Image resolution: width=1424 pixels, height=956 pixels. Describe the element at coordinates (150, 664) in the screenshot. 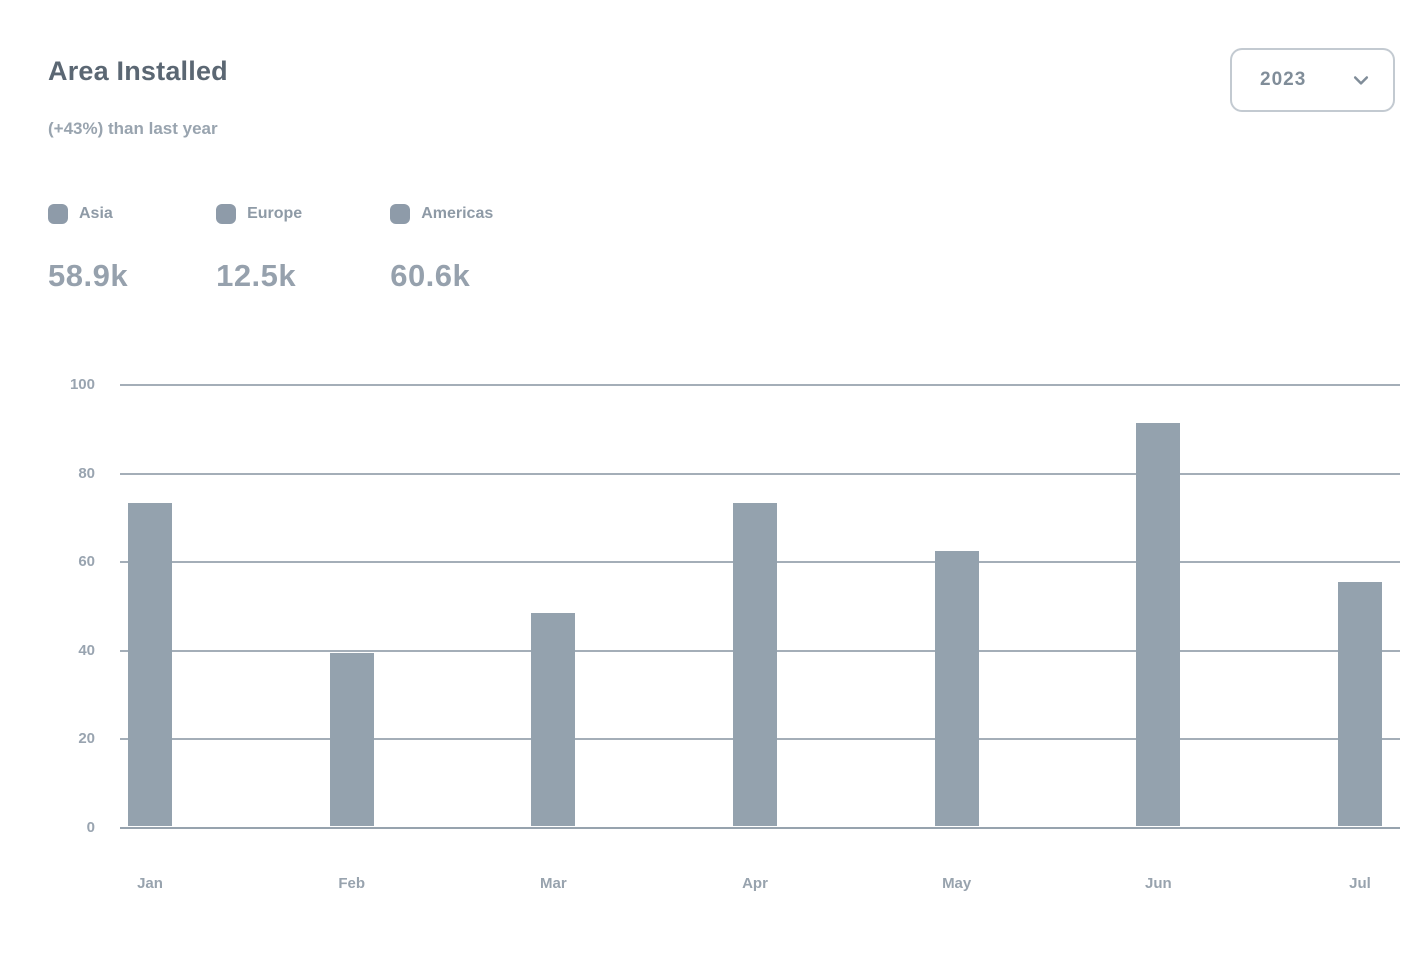

I see `bar-jan` at that location.